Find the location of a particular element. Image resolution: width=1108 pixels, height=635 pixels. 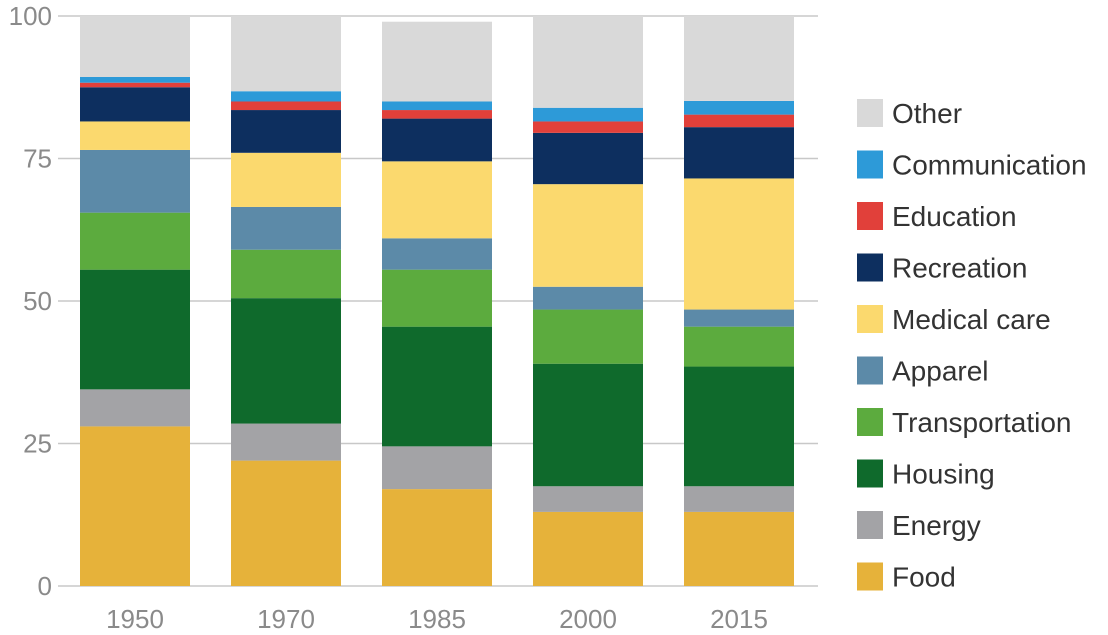

legend-swatch-transportation is located at coordinates (870, 422).